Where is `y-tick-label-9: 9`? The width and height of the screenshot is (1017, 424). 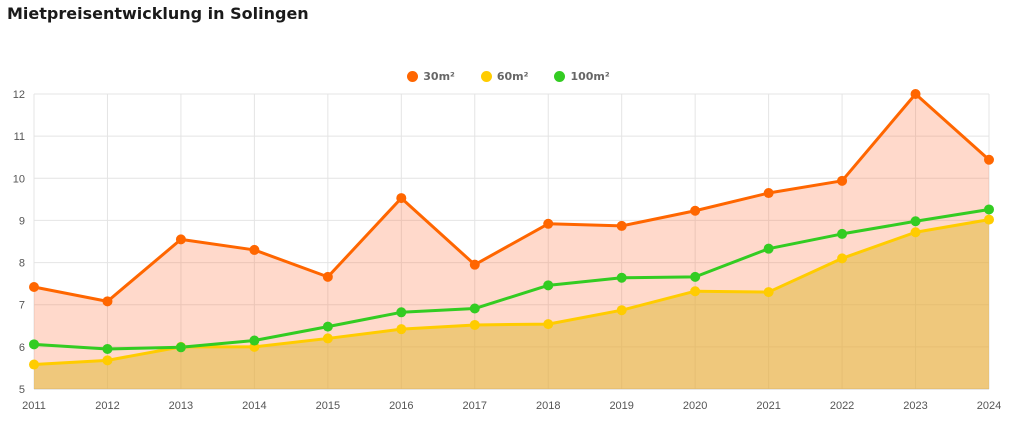 y-tick-label-9: 9 is located at coordinates (22, 221).